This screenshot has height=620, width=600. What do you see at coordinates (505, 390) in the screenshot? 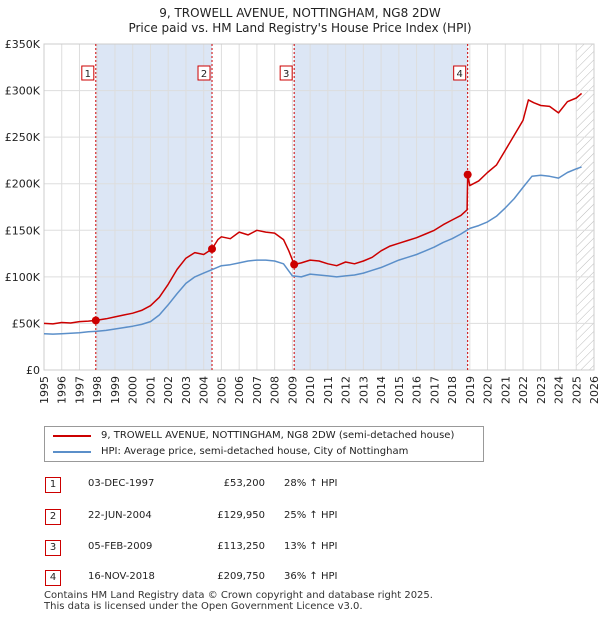
I see `x-tick-label: 2021` at bounding box center [505, 390].